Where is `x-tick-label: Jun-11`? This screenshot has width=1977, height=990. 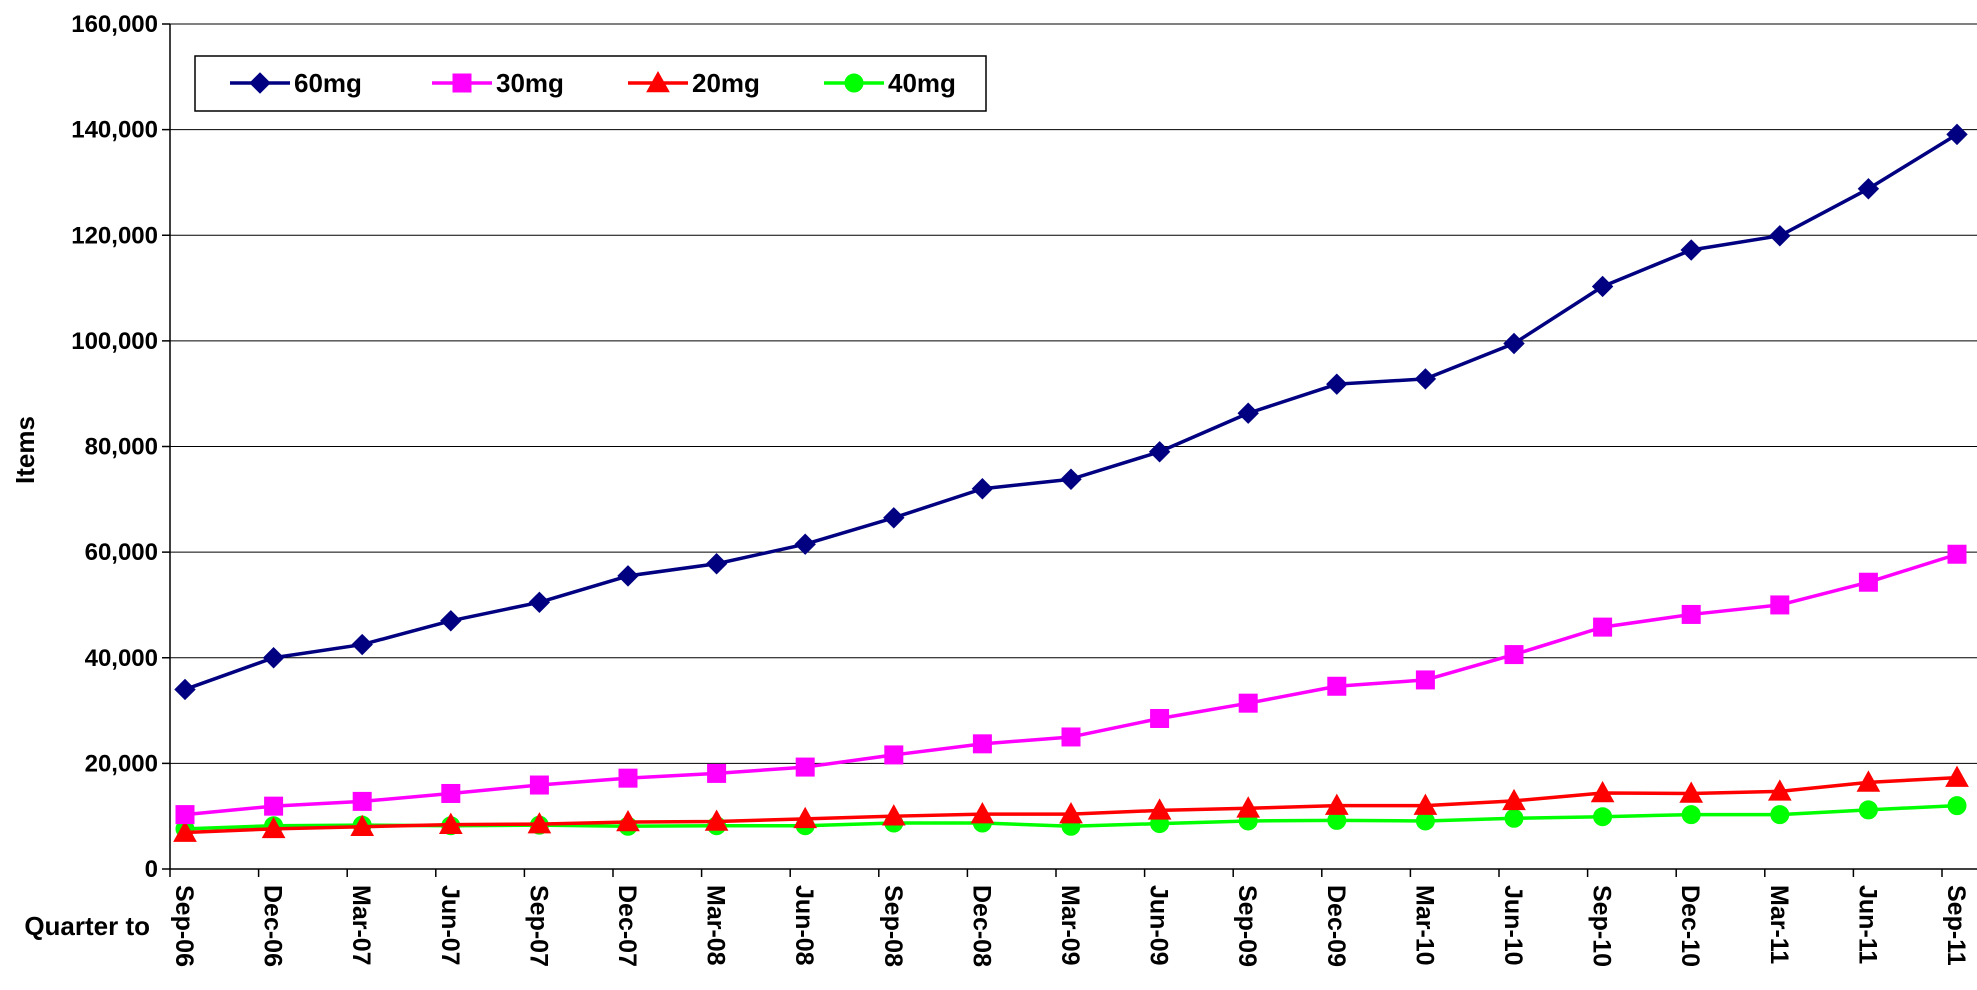
x-tick-label: Jun-11 is located at coordinates (1867, 924).